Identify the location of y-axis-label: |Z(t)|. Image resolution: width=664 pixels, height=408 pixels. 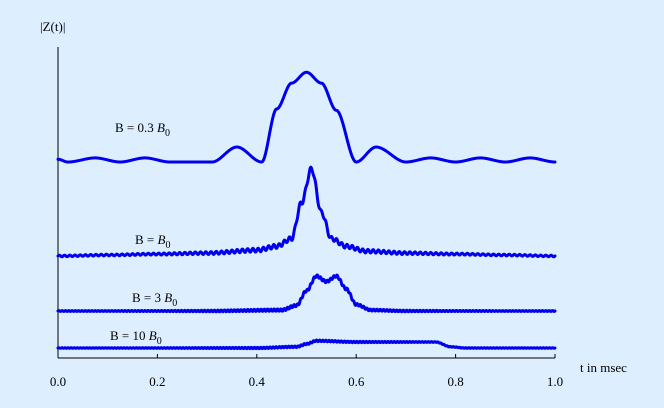
(52, 26).